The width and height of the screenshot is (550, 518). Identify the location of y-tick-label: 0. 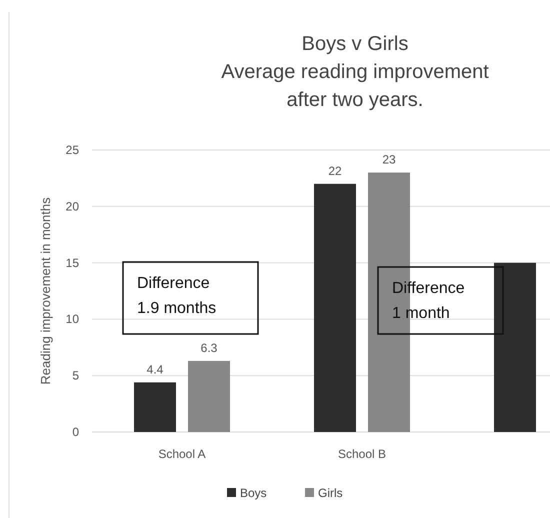
(76, 432).